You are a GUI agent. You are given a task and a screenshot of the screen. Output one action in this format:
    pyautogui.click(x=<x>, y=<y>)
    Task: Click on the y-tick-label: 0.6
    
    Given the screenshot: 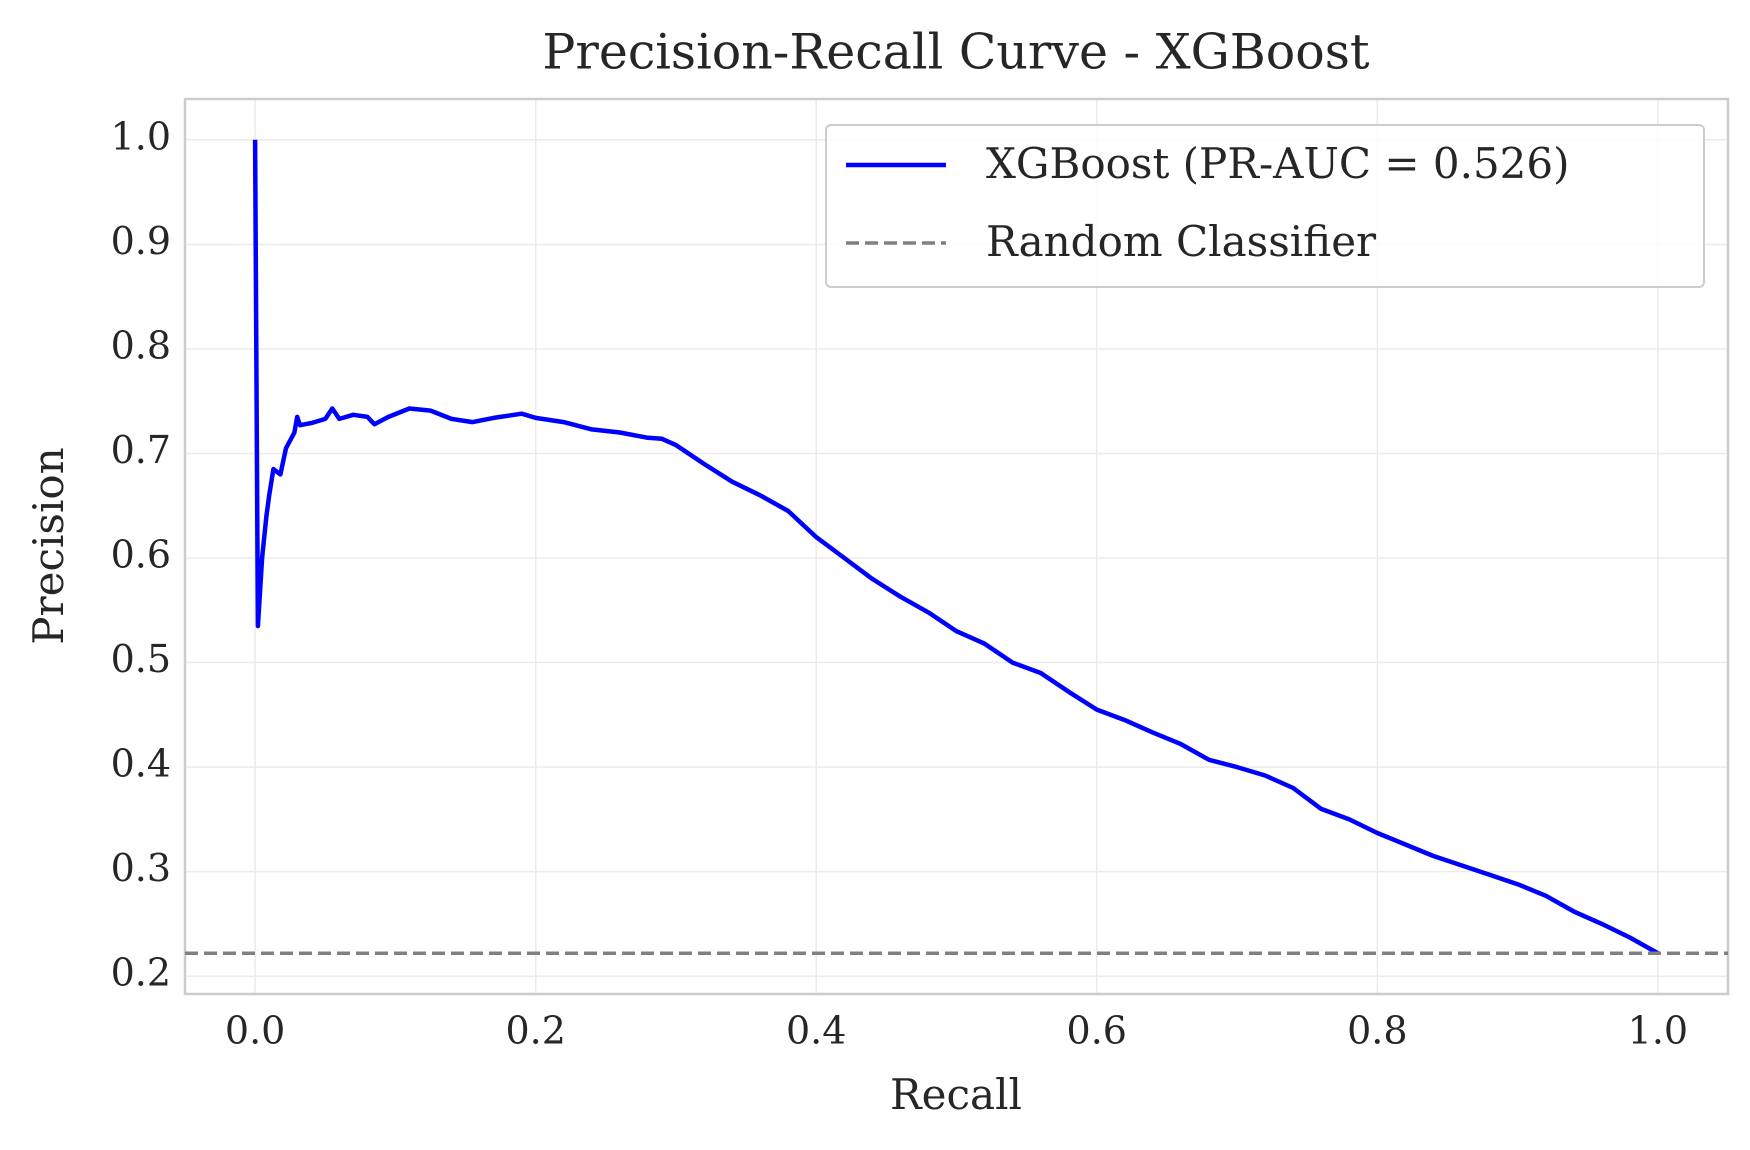 What is the action you would take?
    pyautogui.click(x=141, y=555)
    